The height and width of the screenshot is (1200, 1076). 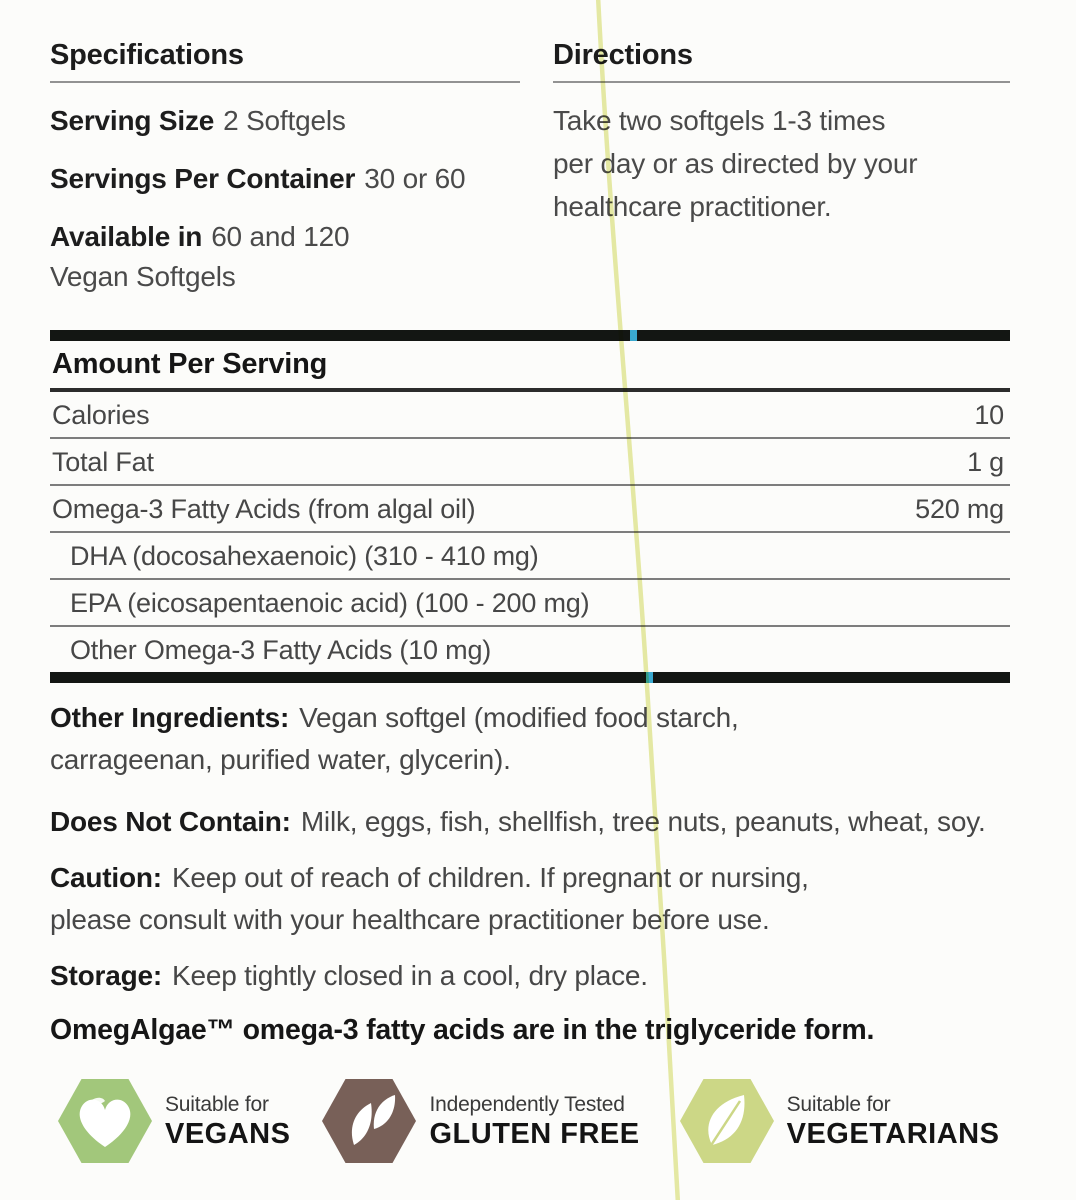 What do you see at coordinates (304, 556) in the screenshot?
I see `row-name: DHA (docosahexaenoic) (310 - 410 mg)` at bounding box center [304, 556].